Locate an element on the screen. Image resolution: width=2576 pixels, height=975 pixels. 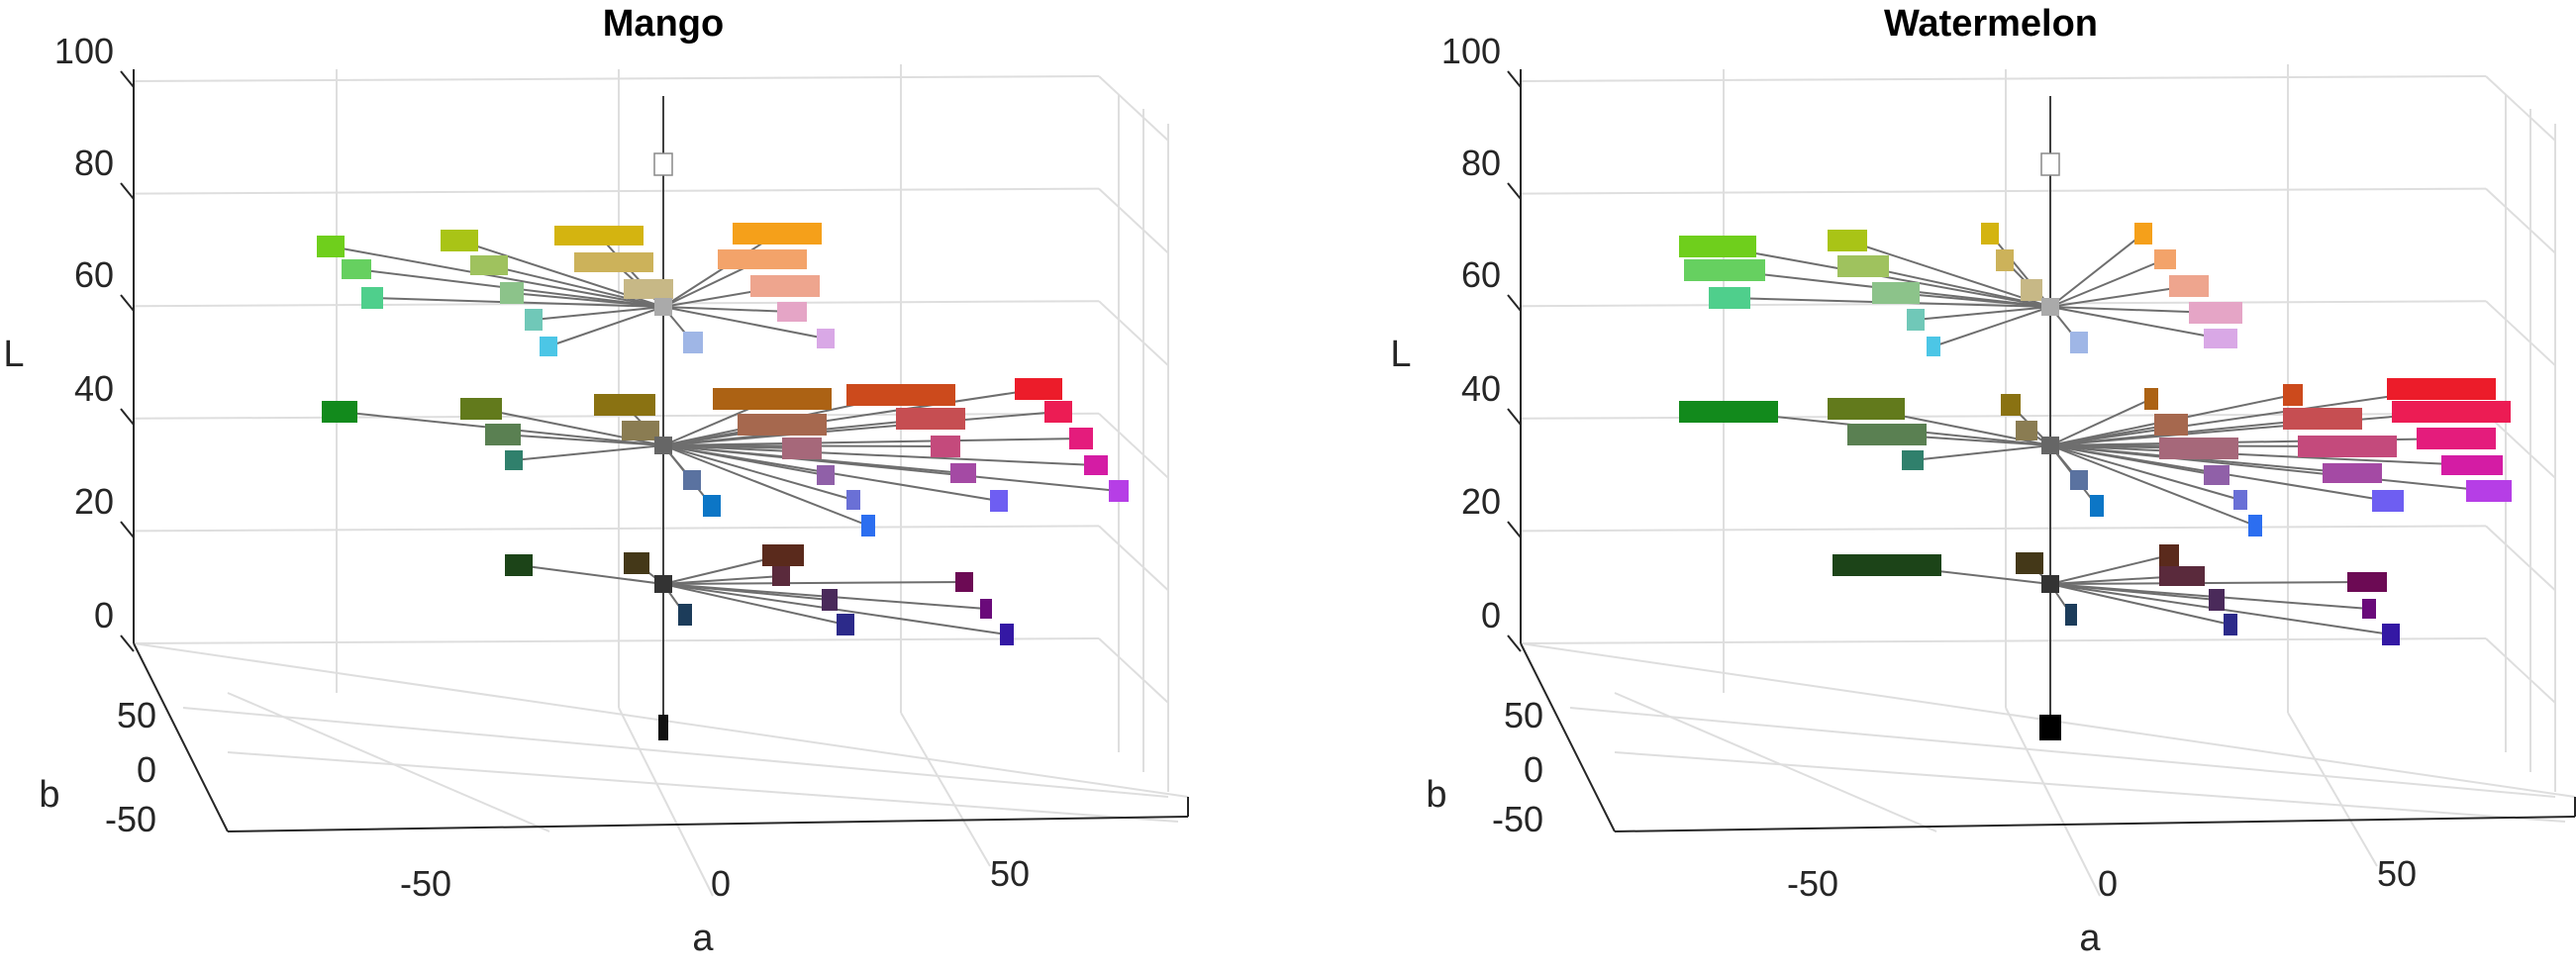
z-axis-label: L is located at coordinates (1401, 354).